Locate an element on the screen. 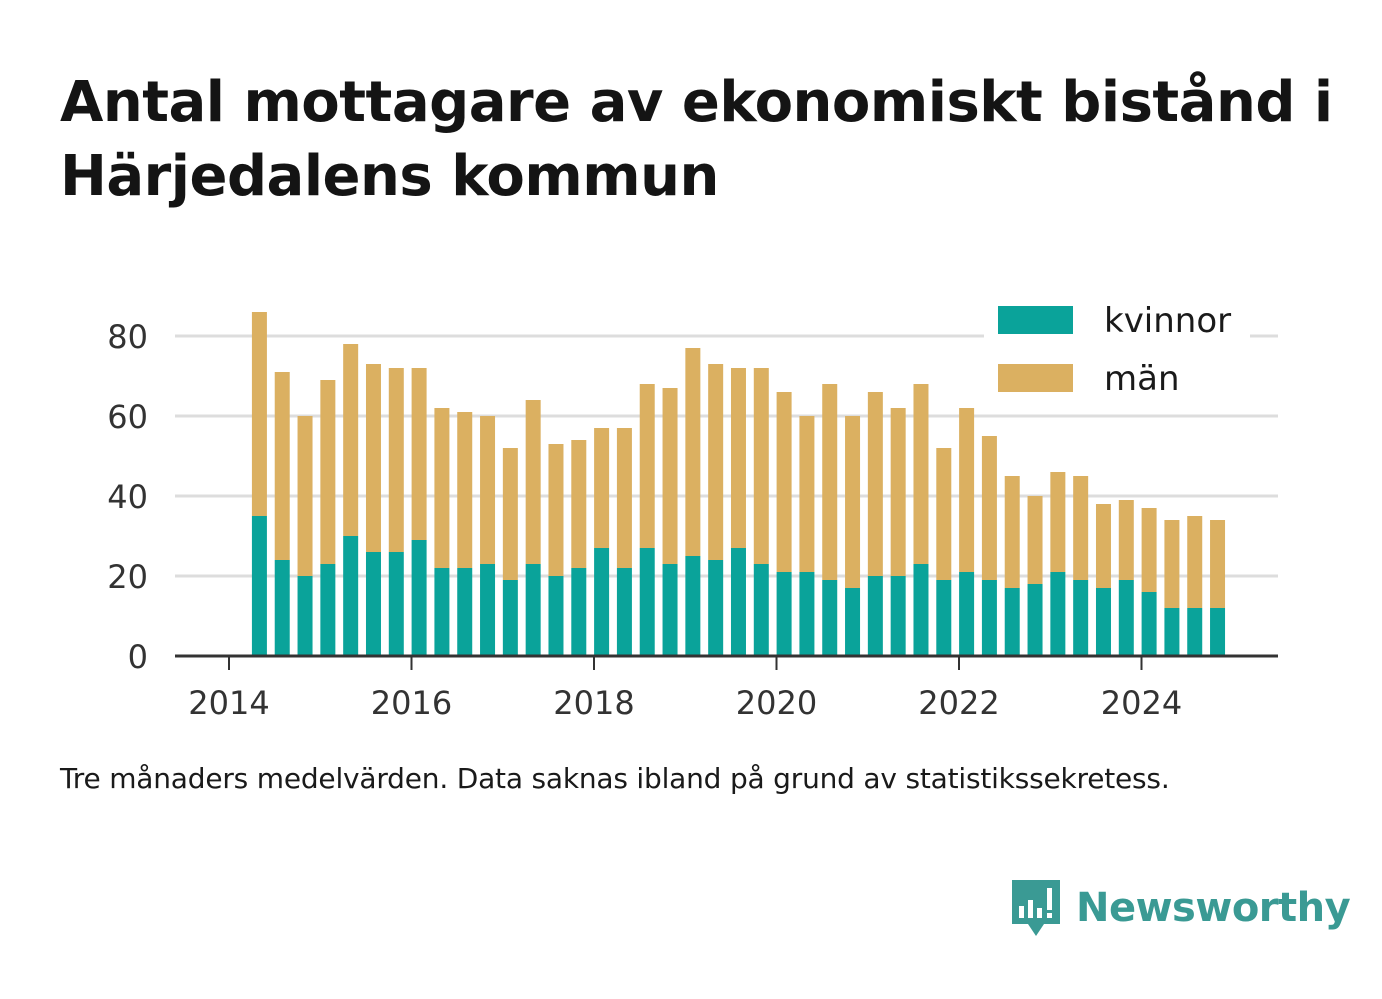  x-tick-label: 2024 is located at coordinates (1141, 703).